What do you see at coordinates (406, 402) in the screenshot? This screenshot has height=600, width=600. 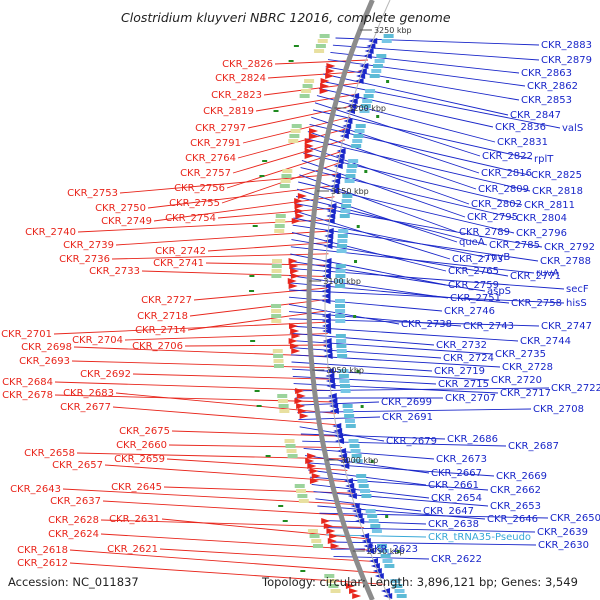 I see `right-gene-label: CKR_2699` at bounding box center [406, 402].